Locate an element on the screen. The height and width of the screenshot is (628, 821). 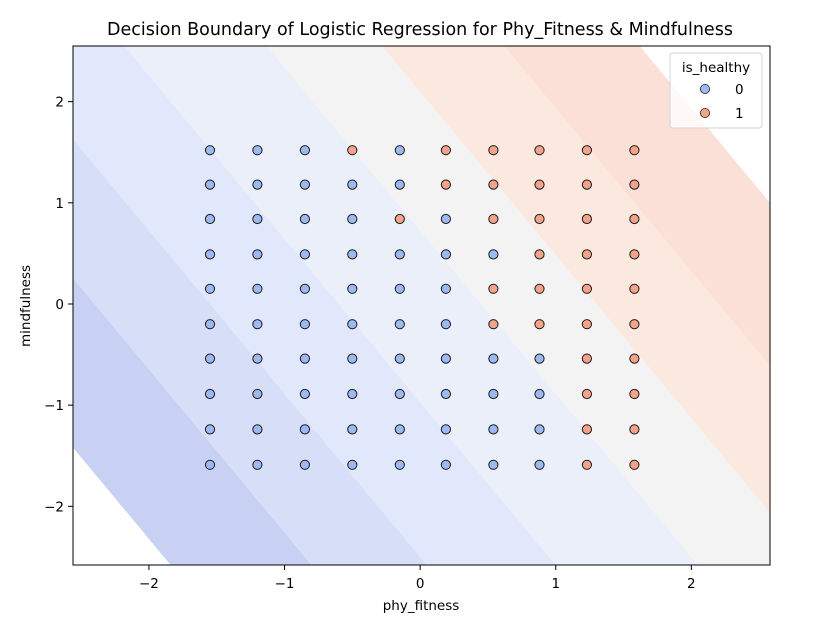
y-axis-ticks: −2 −1 0 1 2 is located at coordinates (58, 305).